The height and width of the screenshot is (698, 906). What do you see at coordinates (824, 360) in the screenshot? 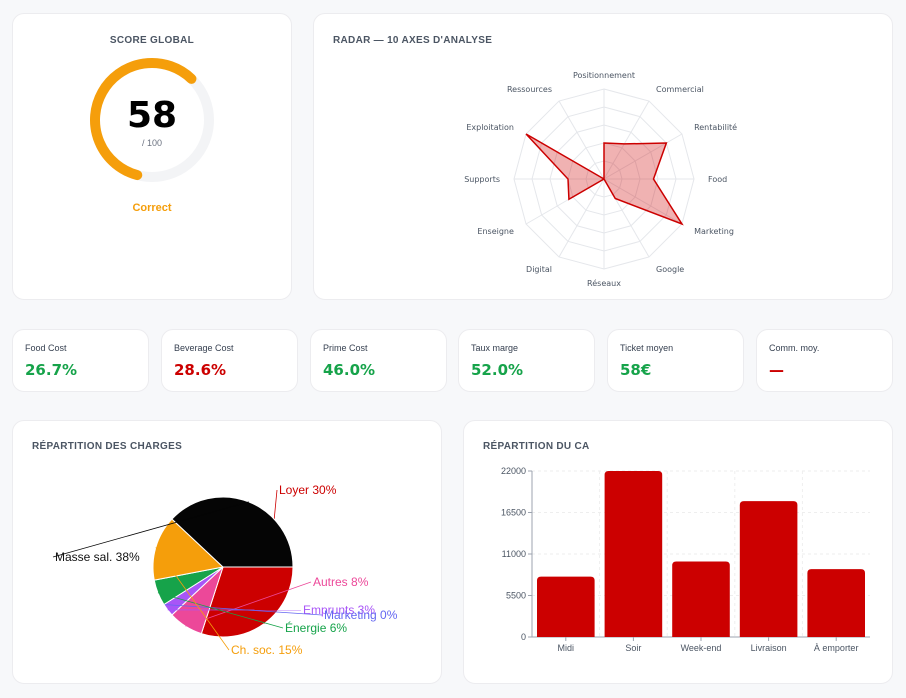
I see `kpi-comm-moy: Comm. moy. —` at bounding box center [824, 360].